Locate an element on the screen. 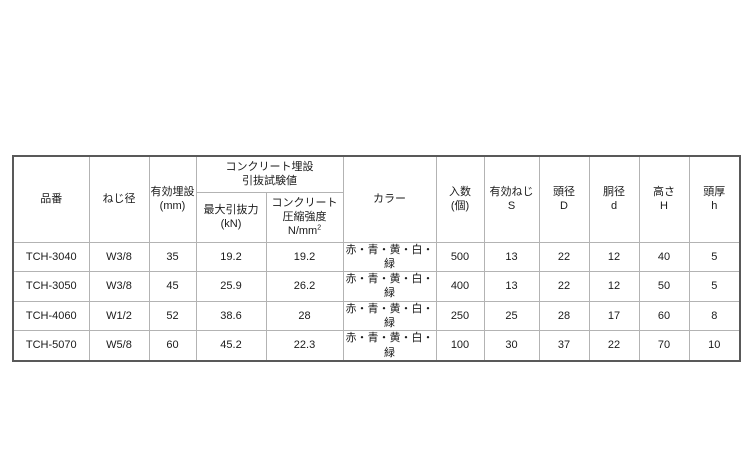 This screenshot has height=450, width=750. cell-max-pullout-force: 19.2 is located at coordinates (231, 257).